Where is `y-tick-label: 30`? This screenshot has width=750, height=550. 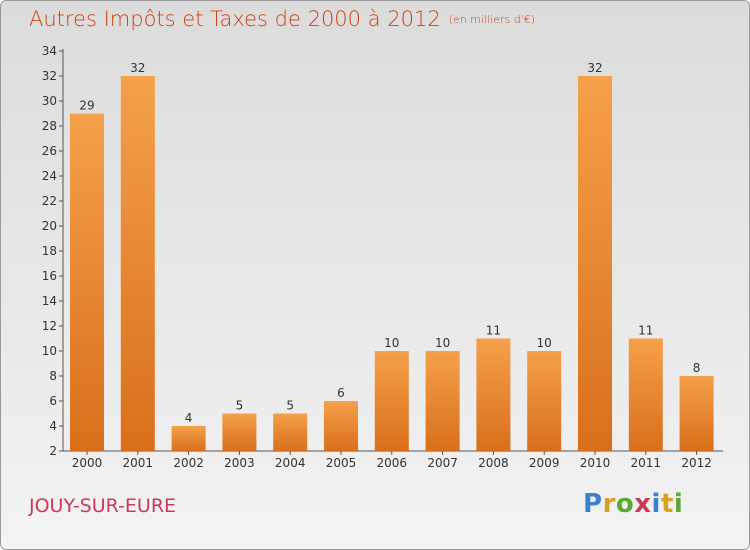 y-tick-label: 30 is located at coordinates (49, 101).